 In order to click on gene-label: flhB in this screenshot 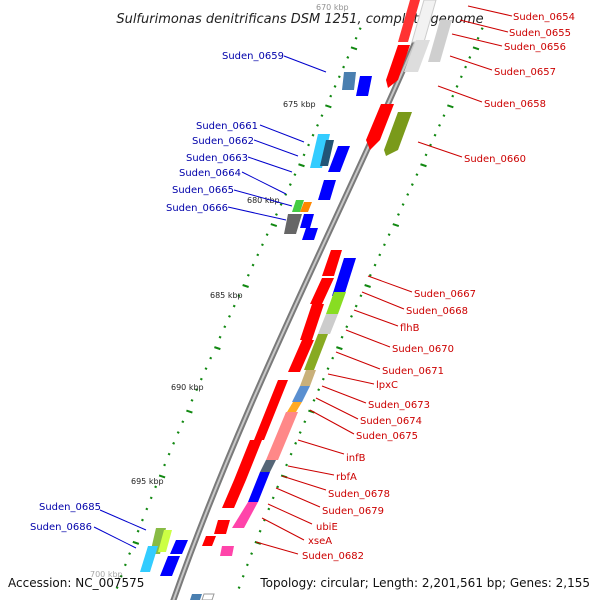, I will do `click(410, 328)`.